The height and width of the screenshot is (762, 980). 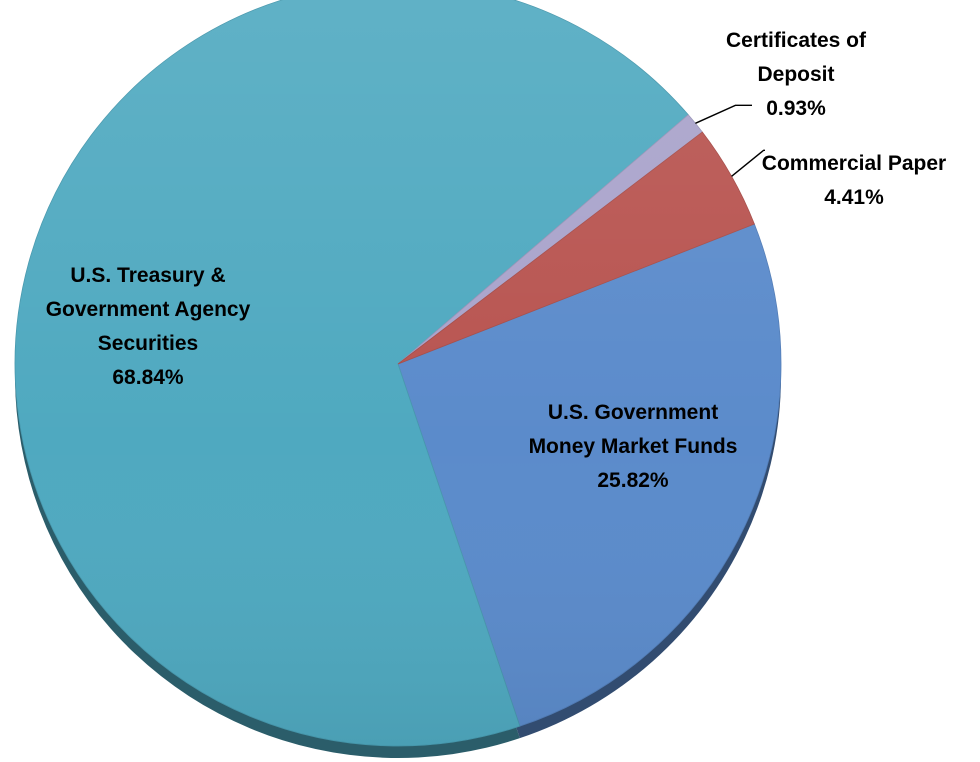 What do you see at coordinates (147, 275) in the screenshot?
I see `slice-label-line: U.S. Treasury &` at bounding box center [147, 275].